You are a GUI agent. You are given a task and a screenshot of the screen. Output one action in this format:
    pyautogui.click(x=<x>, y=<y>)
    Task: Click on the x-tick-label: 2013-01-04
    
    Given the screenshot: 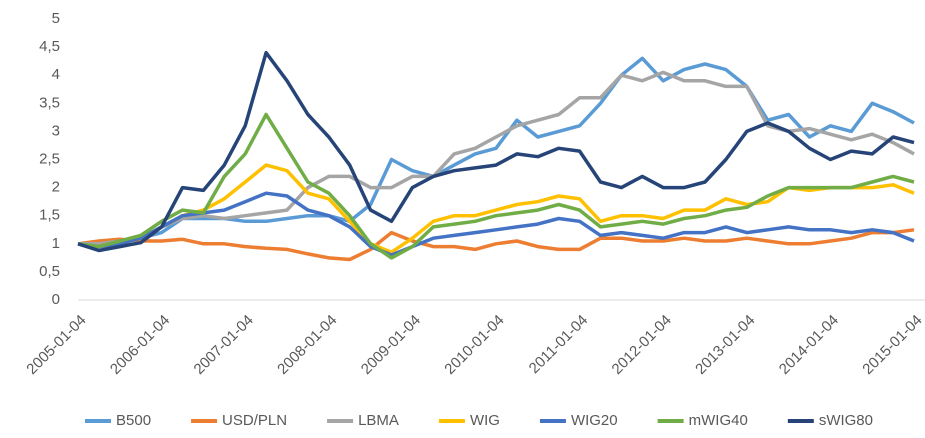 What is the action you would take?
    pyautogui.click(x=725, y=345)
    